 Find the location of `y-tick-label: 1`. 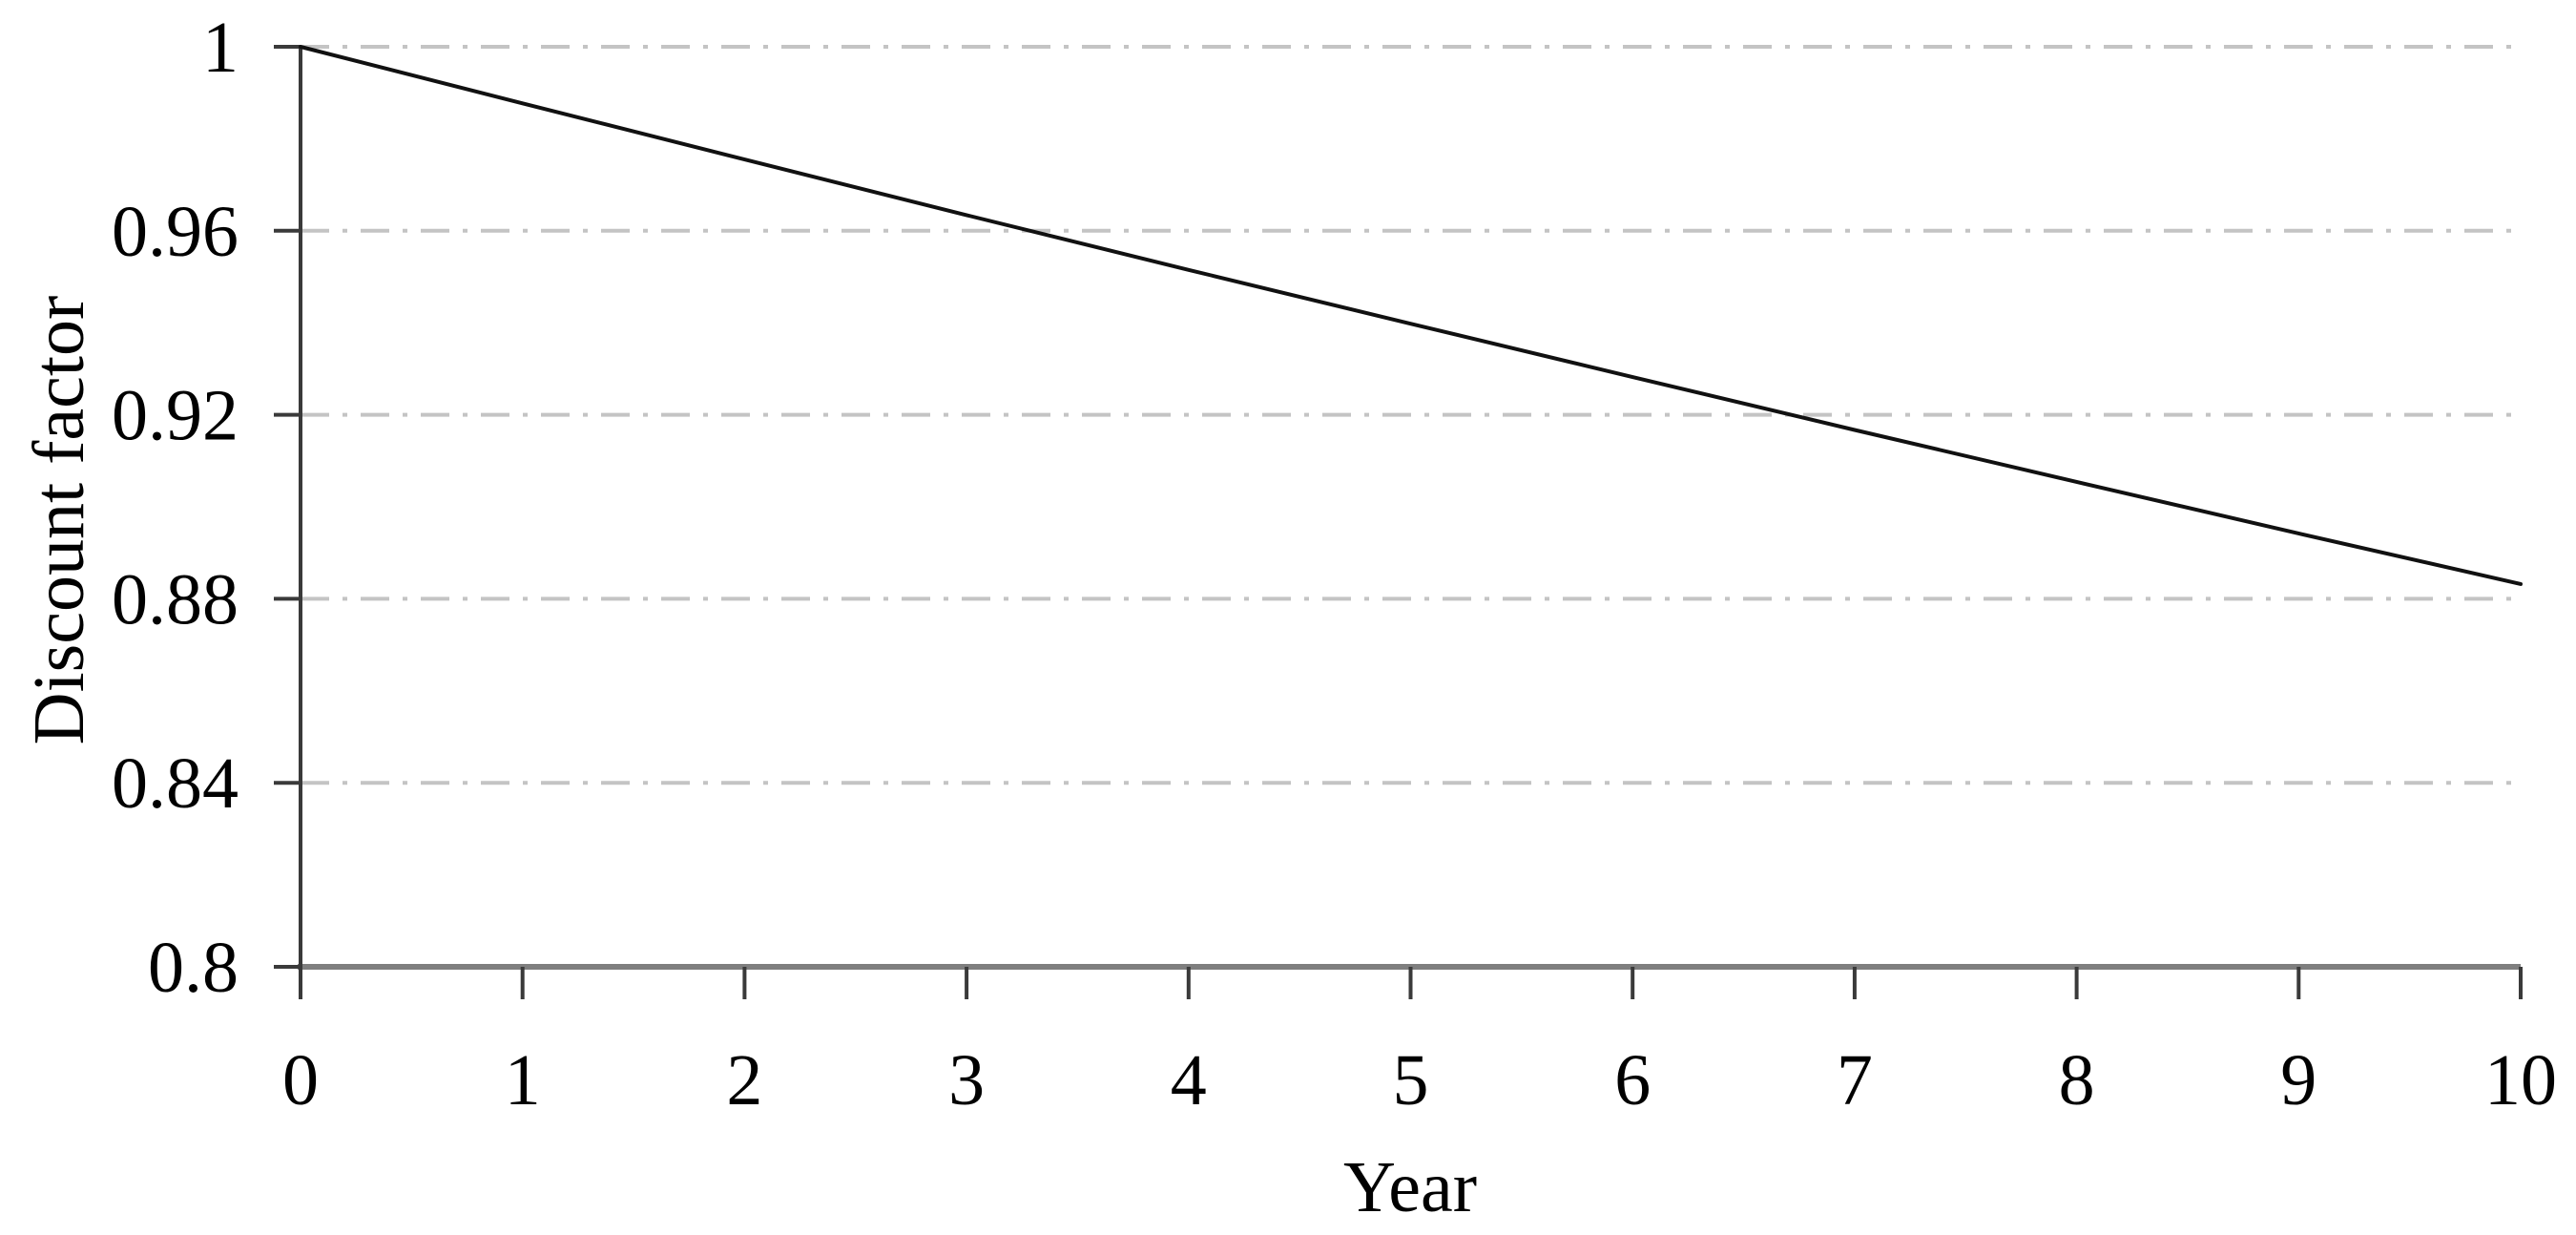

y-tick-label: 1 is located at coordinates (220, 48).